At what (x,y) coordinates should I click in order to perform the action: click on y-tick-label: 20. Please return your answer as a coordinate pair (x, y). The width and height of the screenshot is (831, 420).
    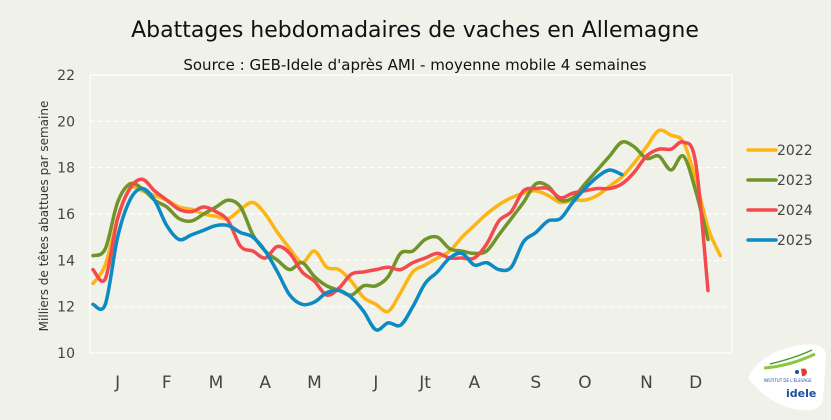
    Looking at the image, I should click on (66, 122).